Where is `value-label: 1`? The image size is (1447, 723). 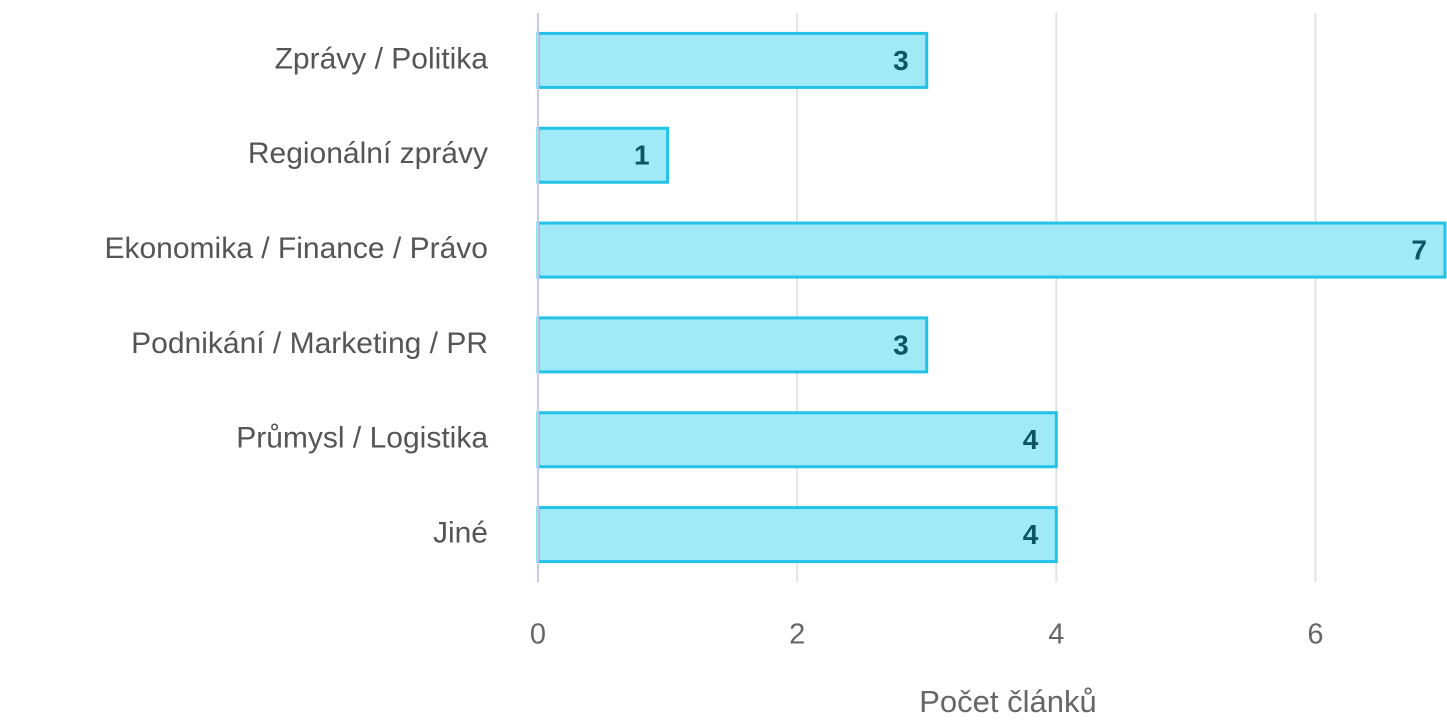 value-label: 1 is located at coordinates (642, 155).